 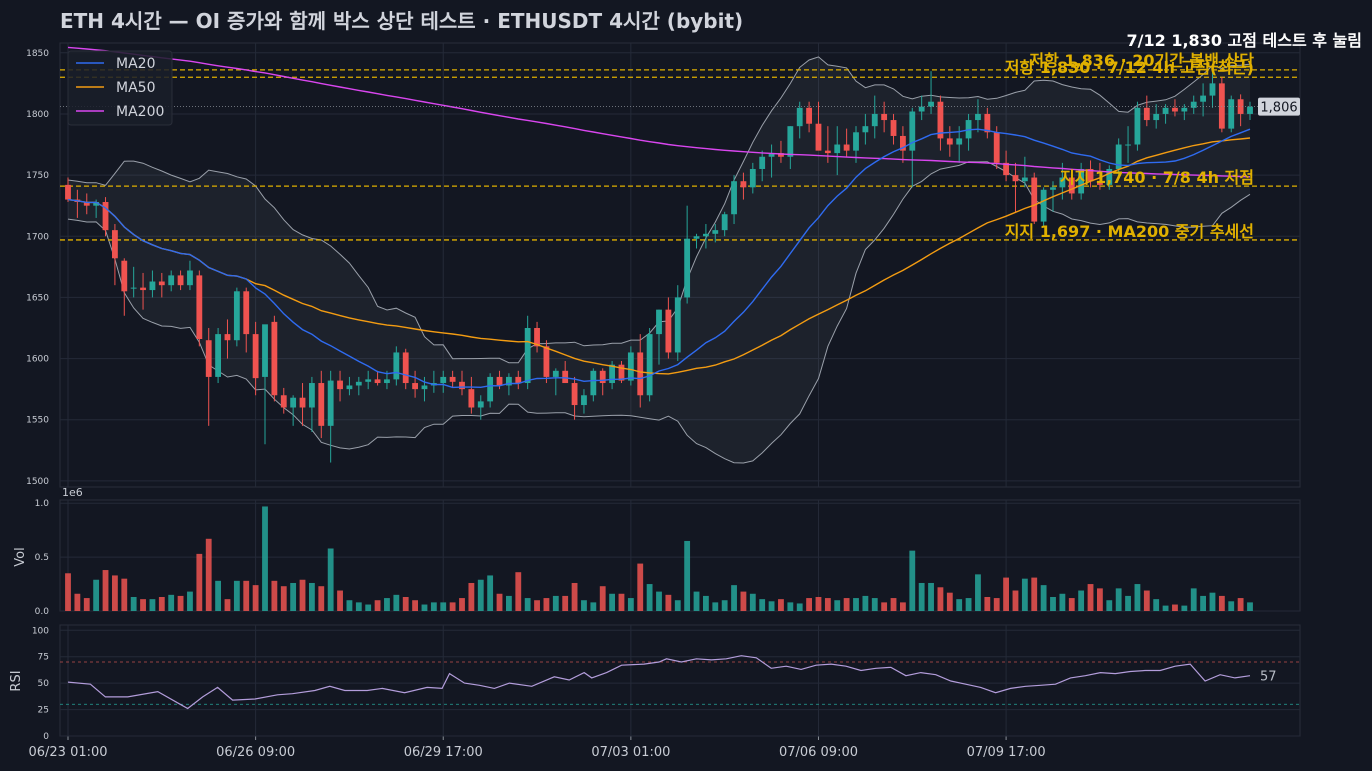 I want to click on volume-multiplier: 1e6, so click(x=72, y=492).